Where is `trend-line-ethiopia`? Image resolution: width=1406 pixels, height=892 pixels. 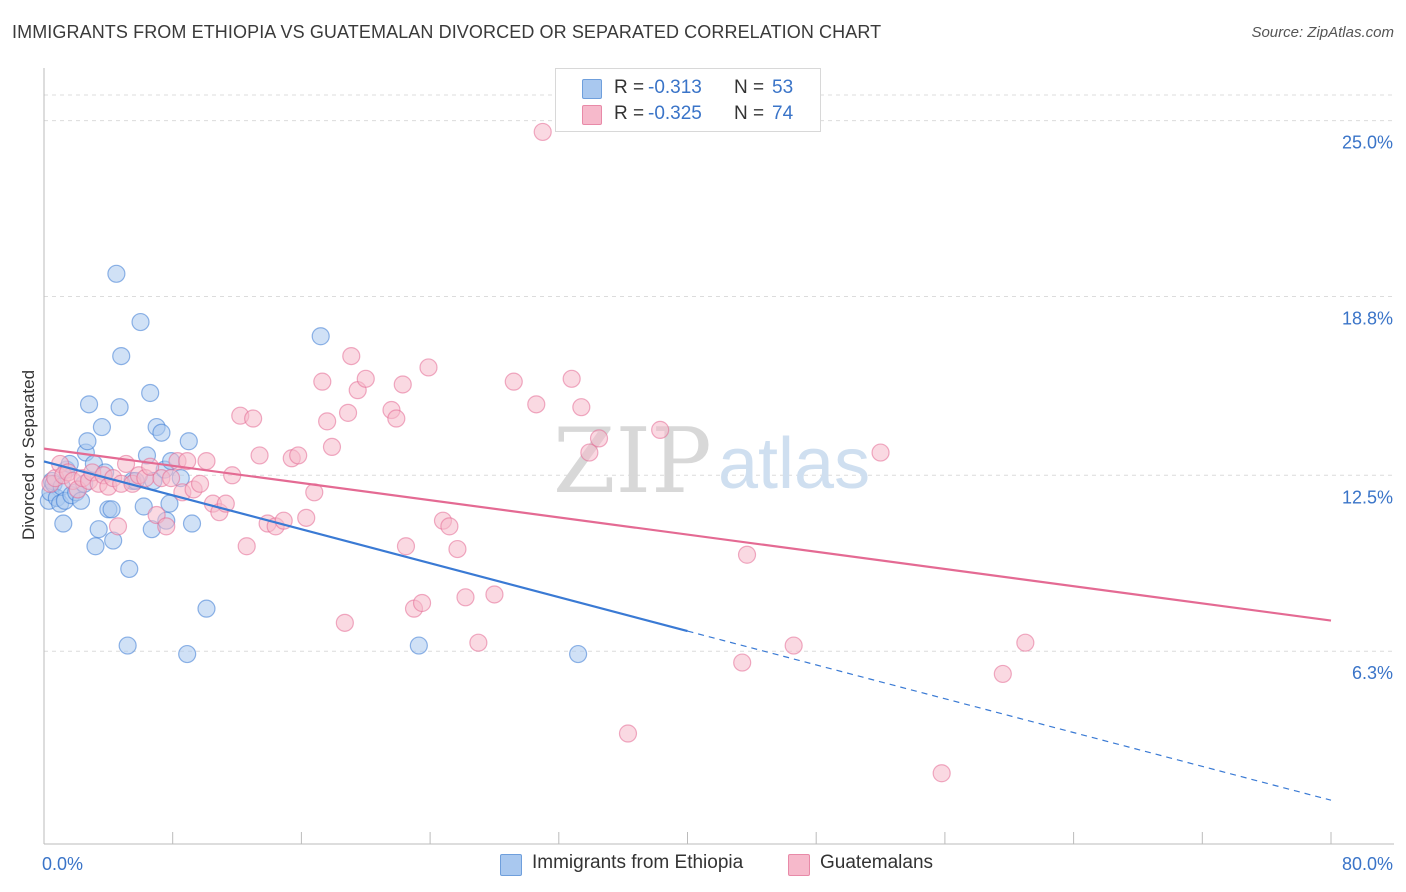
trend-line-ethiopia is located at coordinates (365, 546).